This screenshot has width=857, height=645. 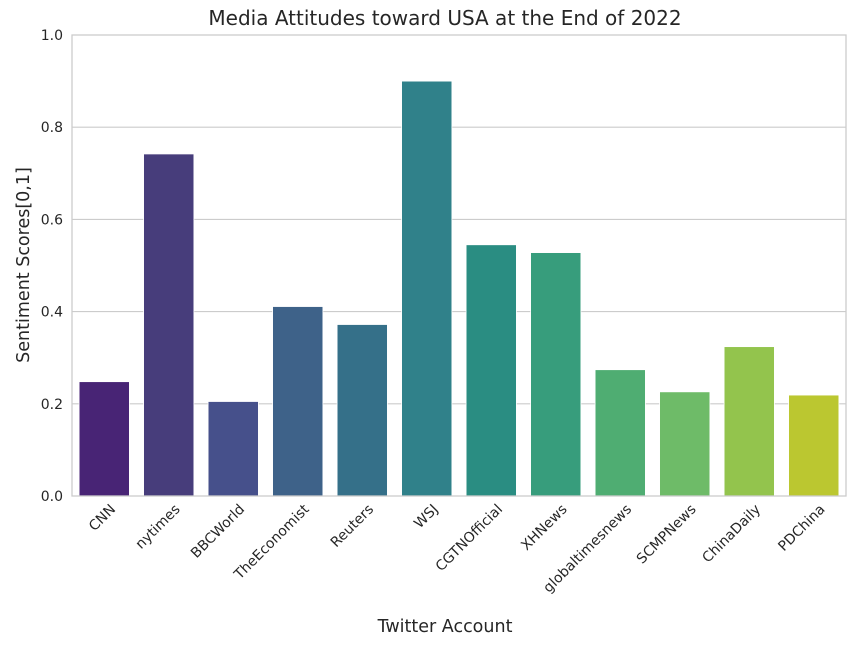 What do you see at coordinates (169, 325) in the screenshot?
I see `bar-nytimes` at bounding box center [169, 325].